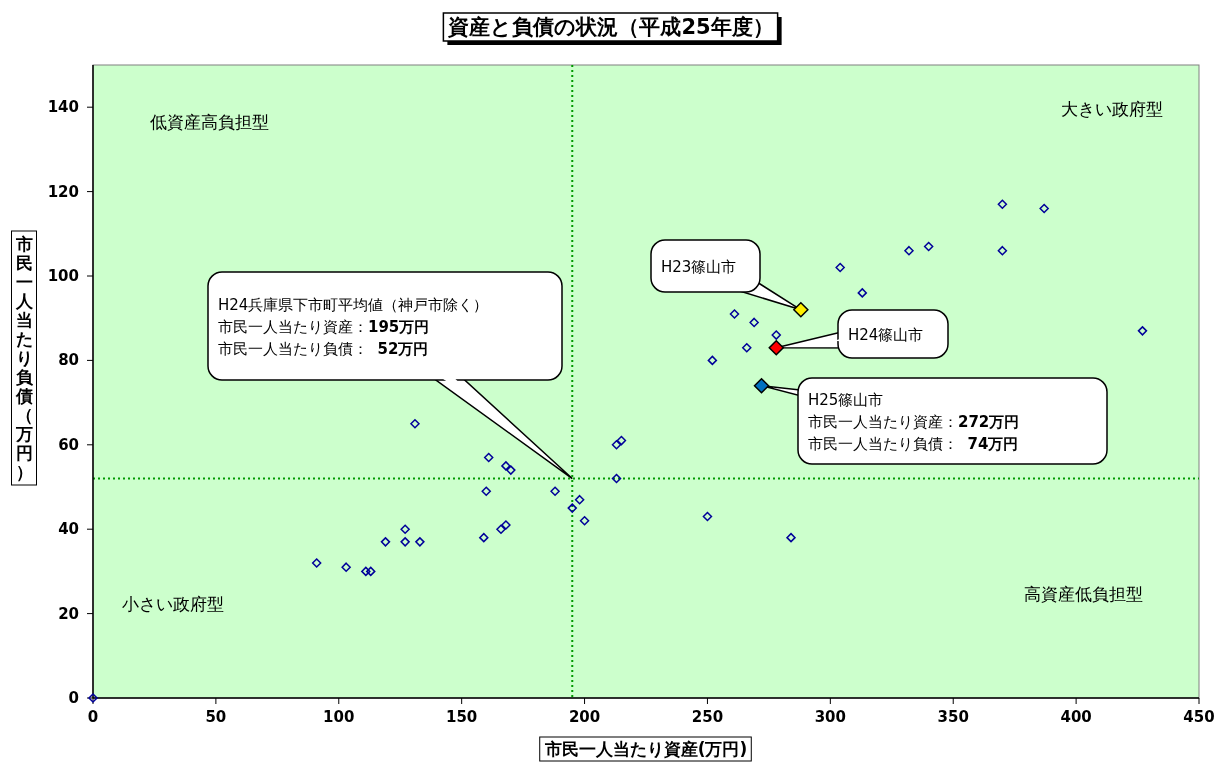  Describe the element at coordinates (24, 358) in the screenshot. I see `text: 市民一人当たり負債（万円）` at that location.